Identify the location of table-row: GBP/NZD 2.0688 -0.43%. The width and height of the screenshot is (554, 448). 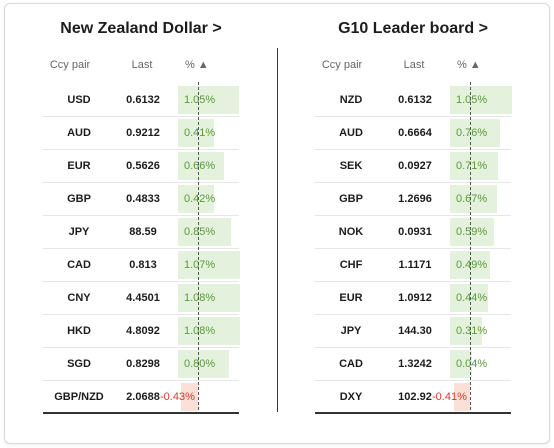
(141, 397).